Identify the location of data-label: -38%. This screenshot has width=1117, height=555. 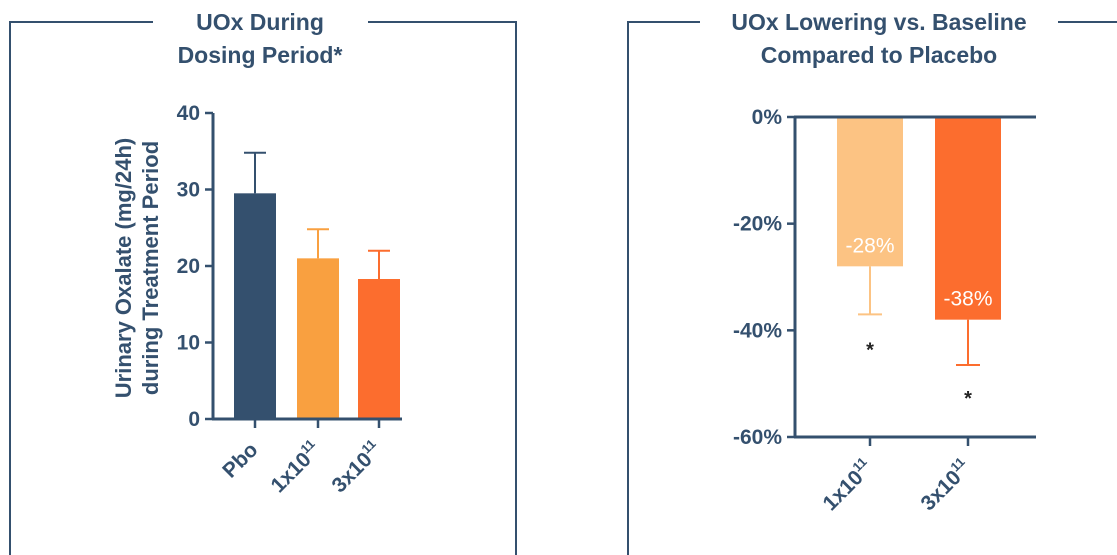
(967, 299).